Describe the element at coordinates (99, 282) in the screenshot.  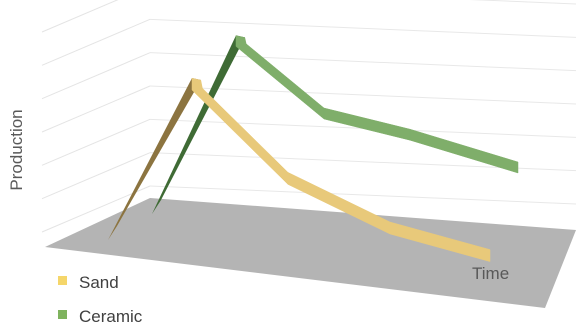
I see `legend-label-sand: Sand` at that location.